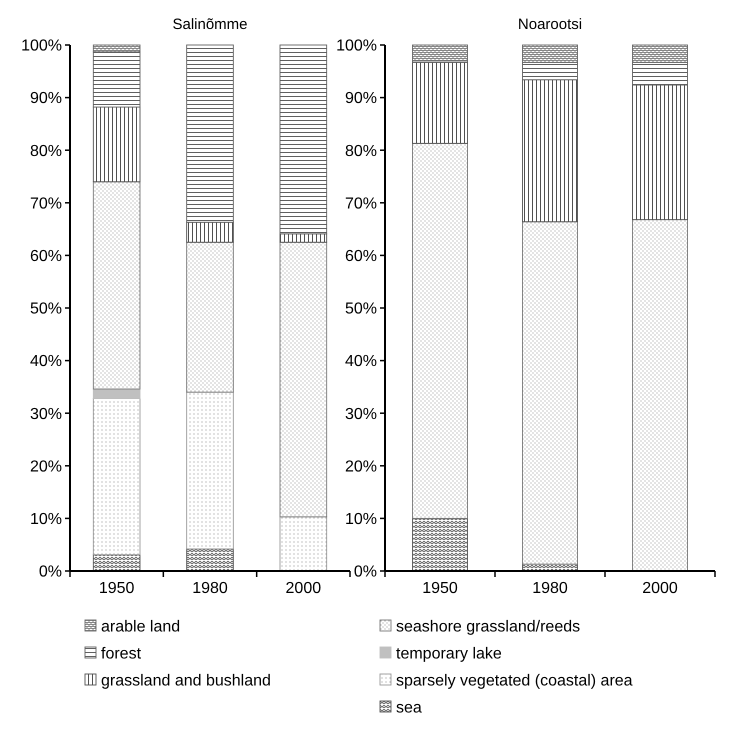 This screenshot has height=744, width=735. Describe the element at coordinates (514, 681) in the screenshot. I see `legend-label: sparsely vegetated (coastal) area` at that location.